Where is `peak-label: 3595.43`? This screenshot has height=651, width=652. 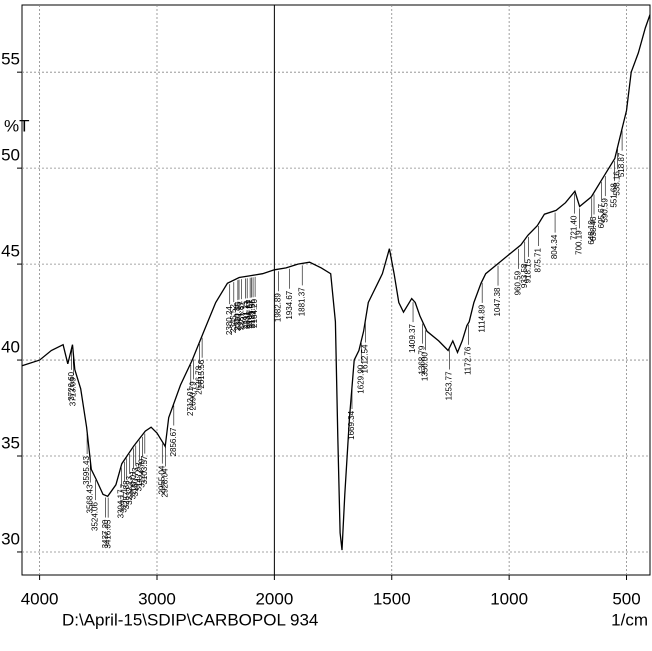 peak-label: 3595.43 is located at coordinates (86, 469).